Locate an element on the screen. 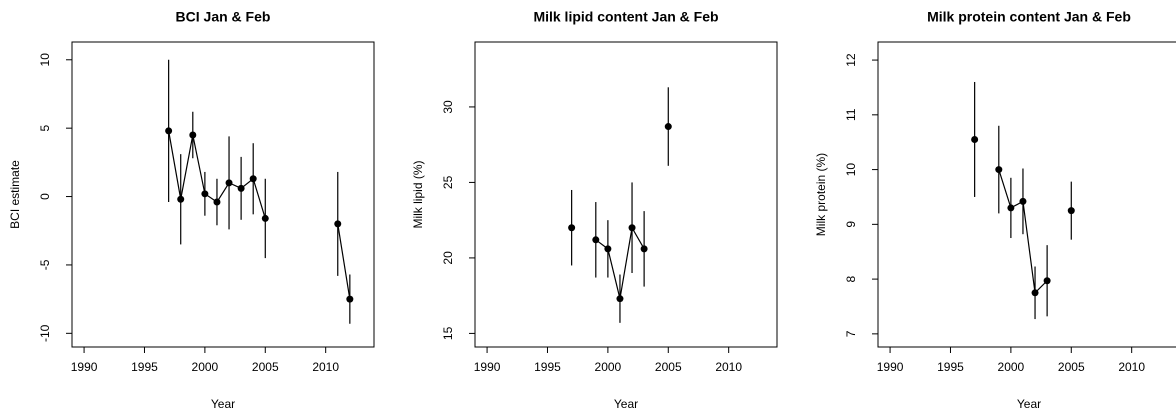 This screenshot has width=1176, height=416. y-tick-label: 11 is located at coordinates (851, 114).